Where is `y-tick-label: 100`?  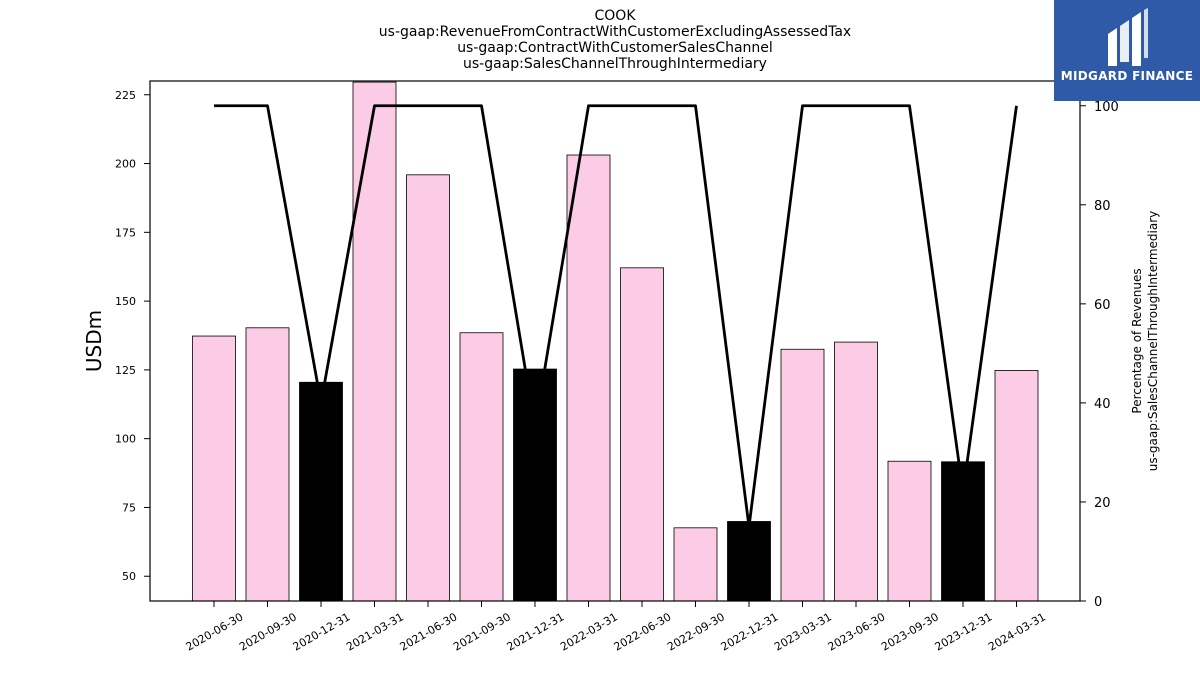 y-tick-label: 100 is located at coordinates (125, 439).